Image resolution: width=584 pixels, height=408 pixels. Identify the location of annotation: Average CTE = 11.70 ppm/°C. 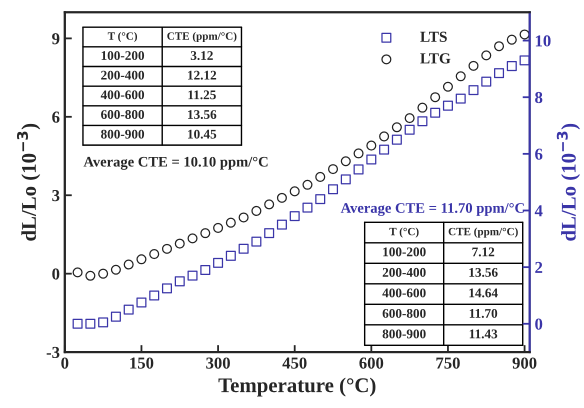
(432, 209).